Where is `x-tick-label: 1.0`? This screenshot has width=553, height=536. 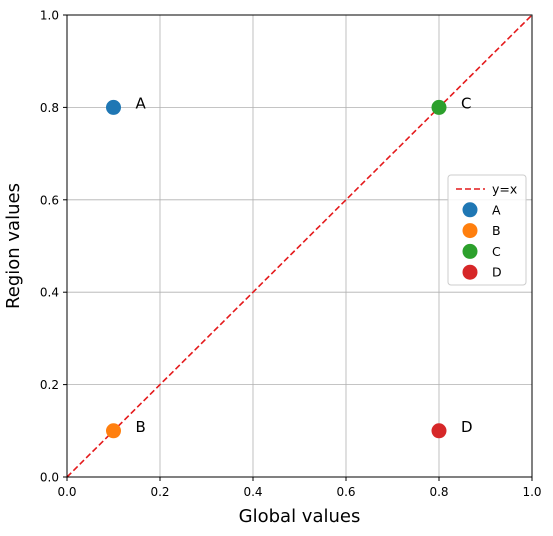 x-tick-label: 1.0 is located at coordinates (531, 492).